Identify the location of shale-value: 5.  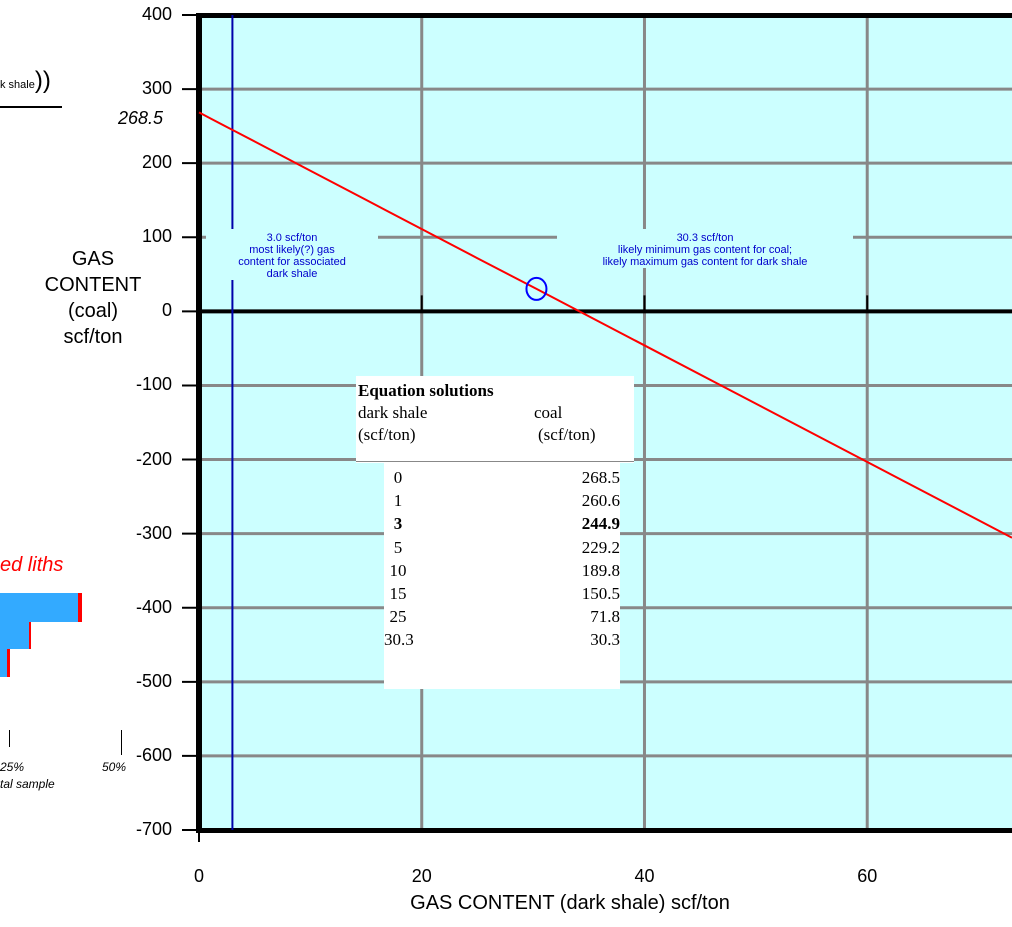
(398, 547).